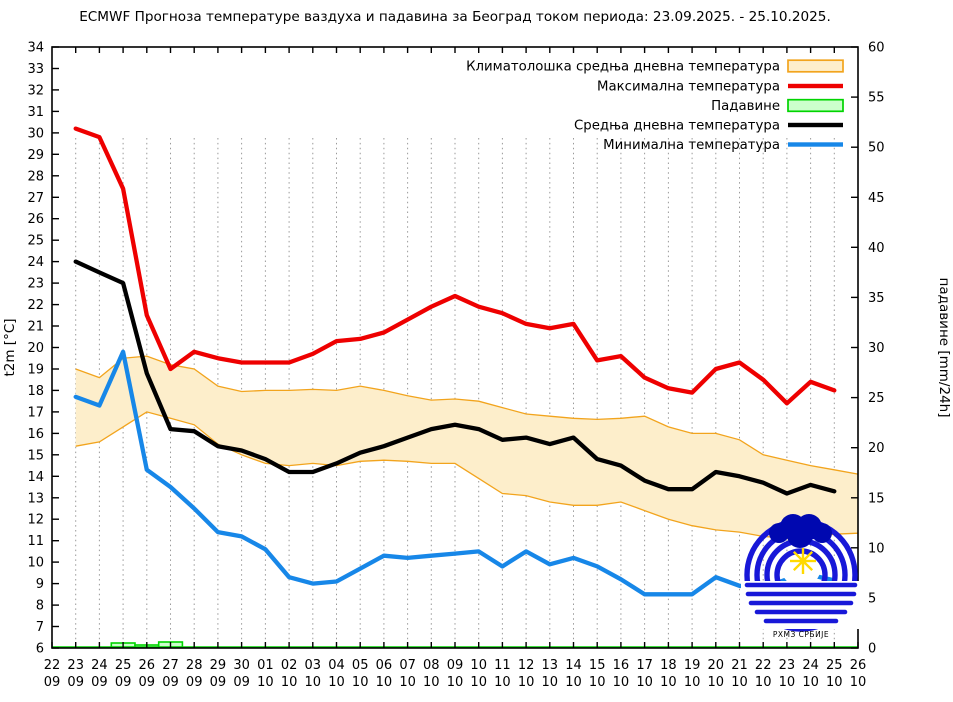 The height and width of the screenshot is (702, 953). I want to click on legend-label: Максимална температура, so click(688, 87).